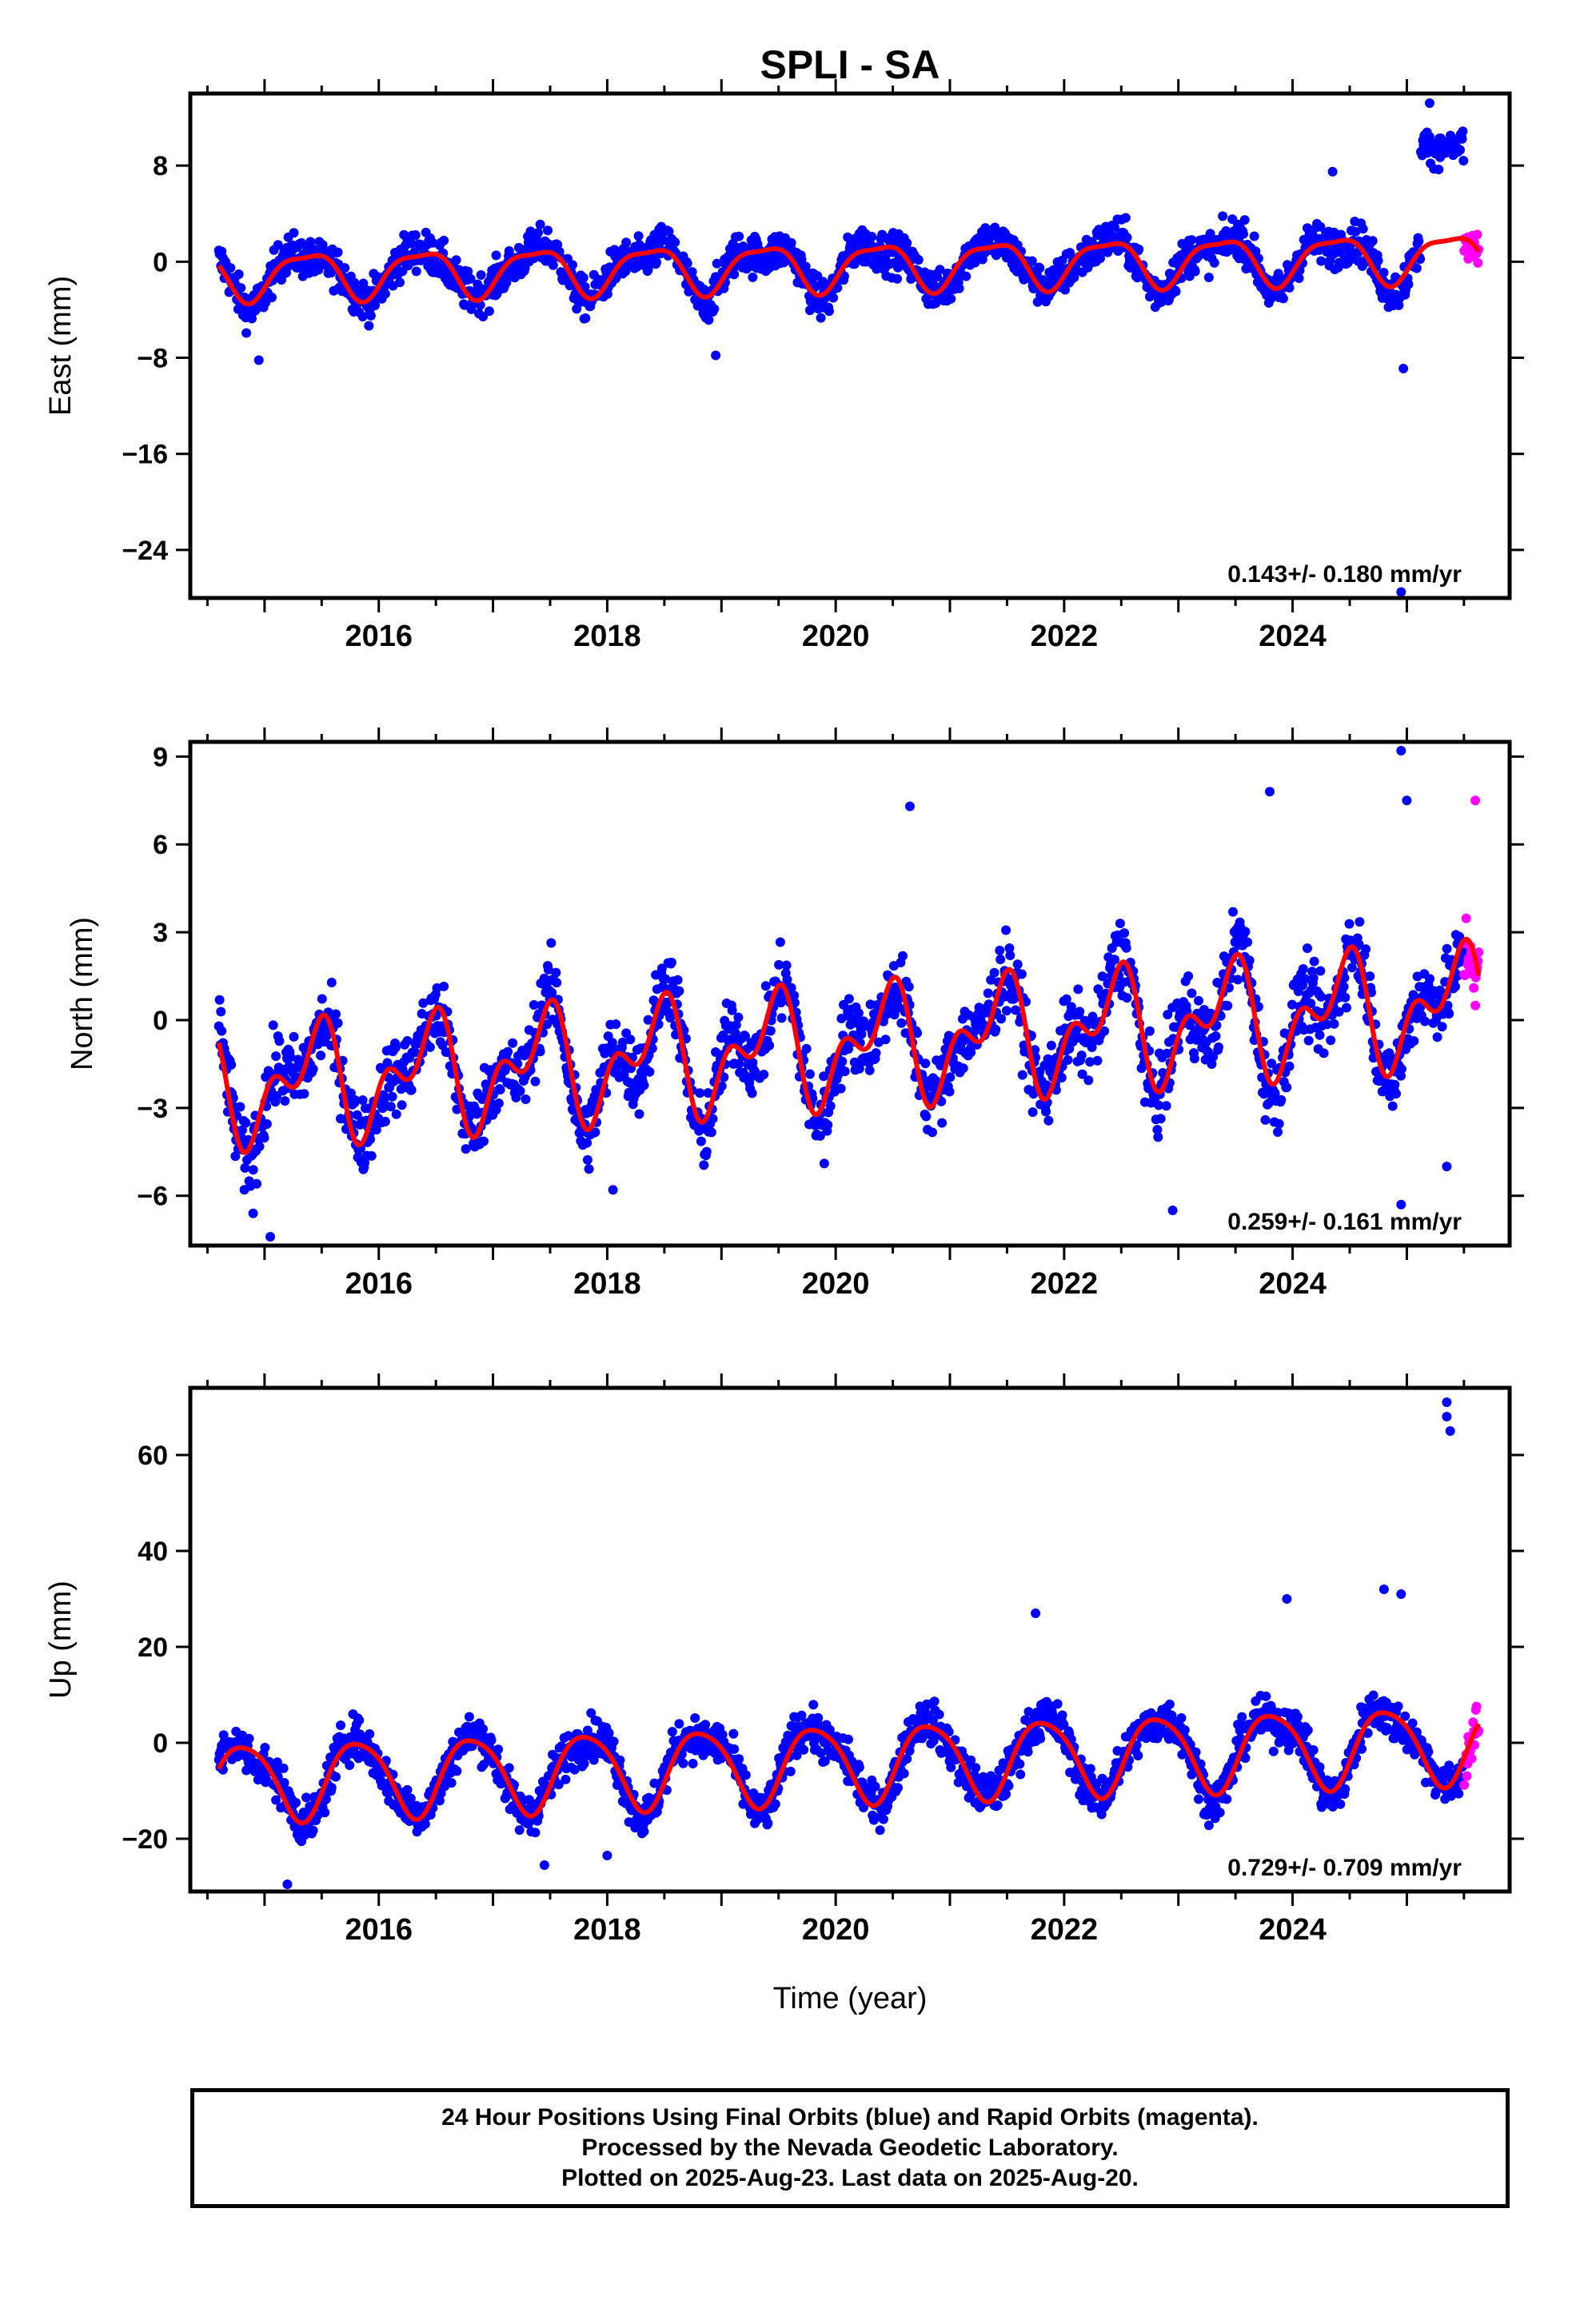 The height and width of the screenshot is (2324, 1580). Describe the element at coordinates (152, 1197) in the screenshot. I see `y-tick-label: −6` at that location.